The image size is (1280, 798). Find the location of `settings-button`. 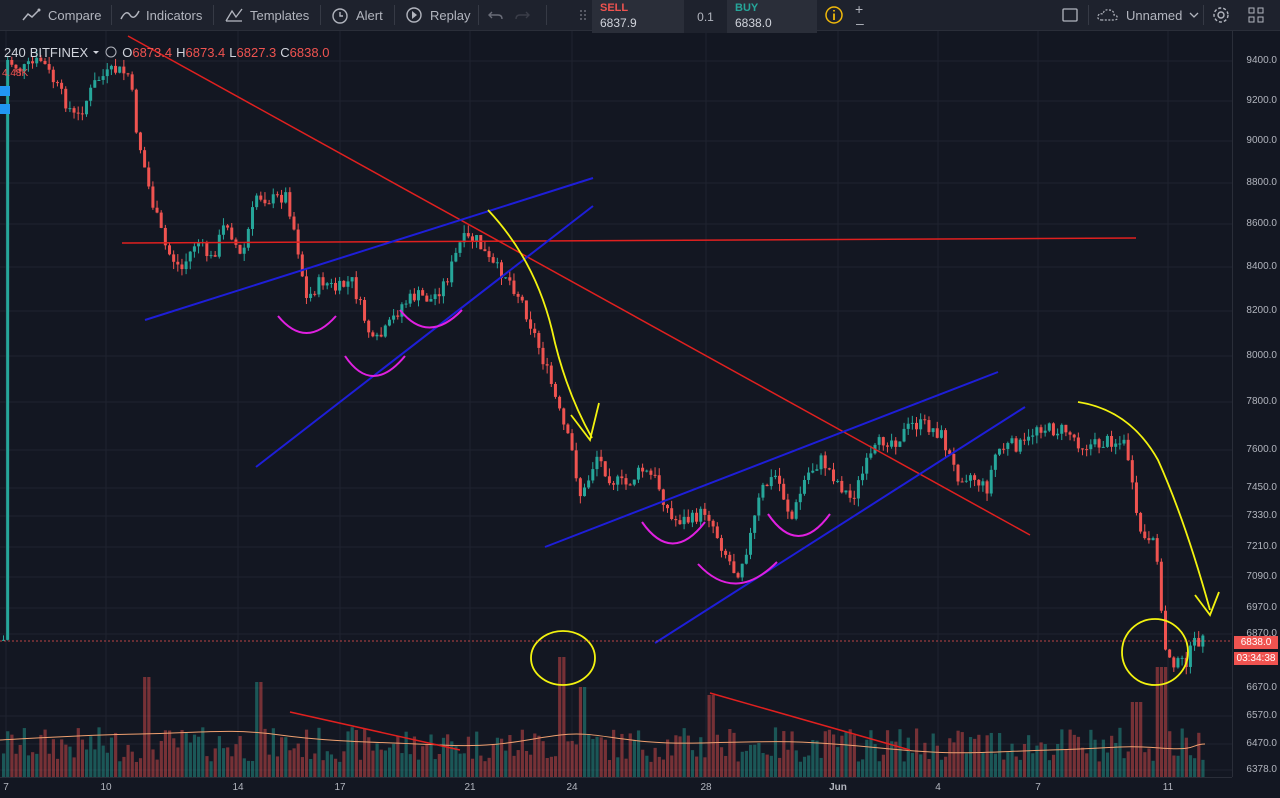

settings-button is located at coordinates (1224, 15).